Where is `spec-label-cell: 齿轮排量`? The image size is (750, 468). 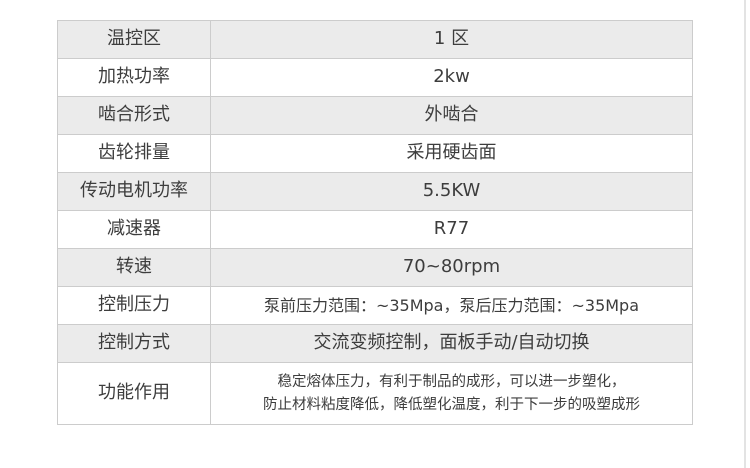
spec-label-cell: 齿轮排量 is located at coordinates (134, 153).